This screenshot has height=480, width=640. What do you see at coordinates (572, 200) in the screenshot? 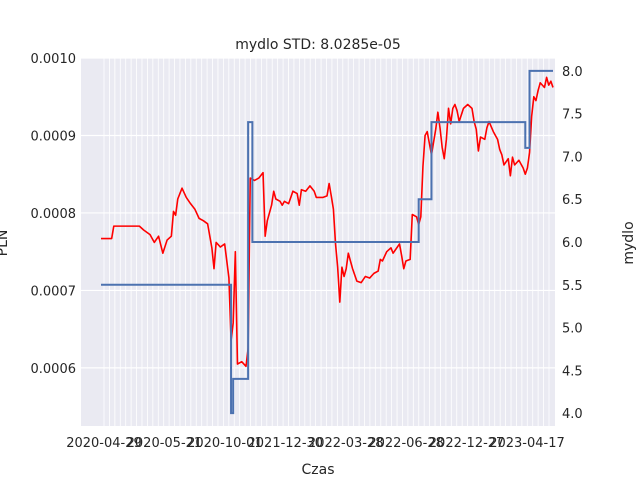
I see `right-y-tick-label: 6.5` at bounding box center [572, 200].